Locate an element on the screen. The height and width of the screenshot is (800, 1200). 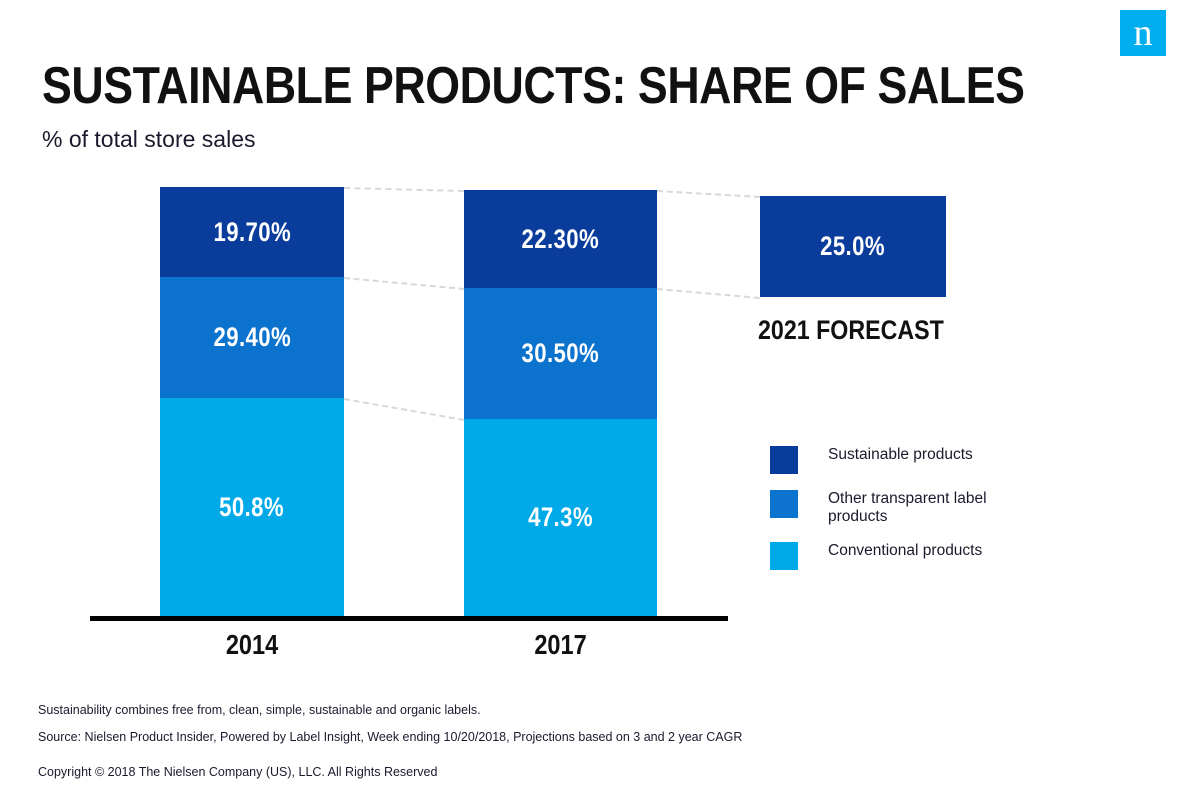
bar-segment-2021-forecast-sustainable: 25.0% is located at coordinates (853, 246).